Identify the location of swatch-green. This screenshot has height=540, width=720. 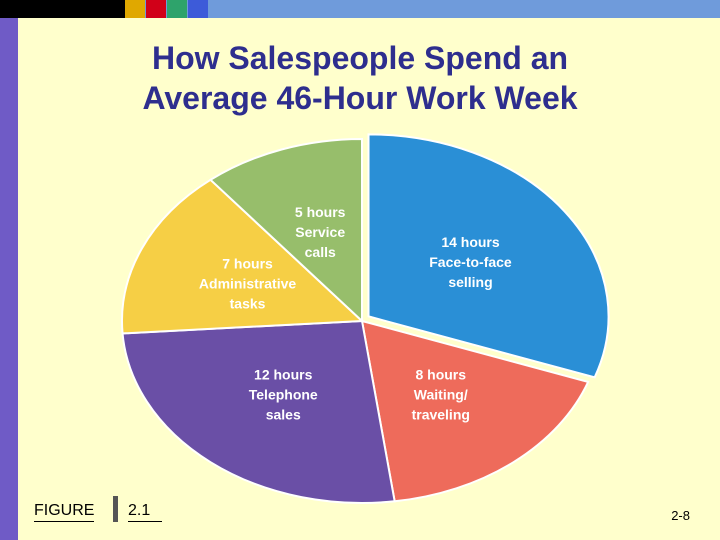
(177, 9).